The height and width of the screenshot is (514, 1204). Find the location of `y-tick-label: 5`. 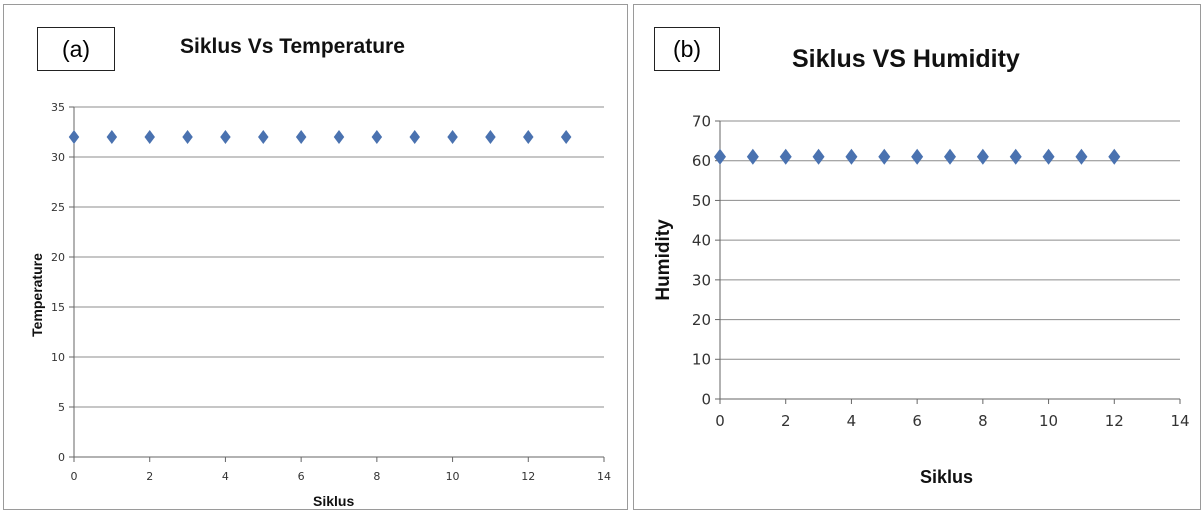

y-tick-label: 5 is located at coordinates (61, 407).